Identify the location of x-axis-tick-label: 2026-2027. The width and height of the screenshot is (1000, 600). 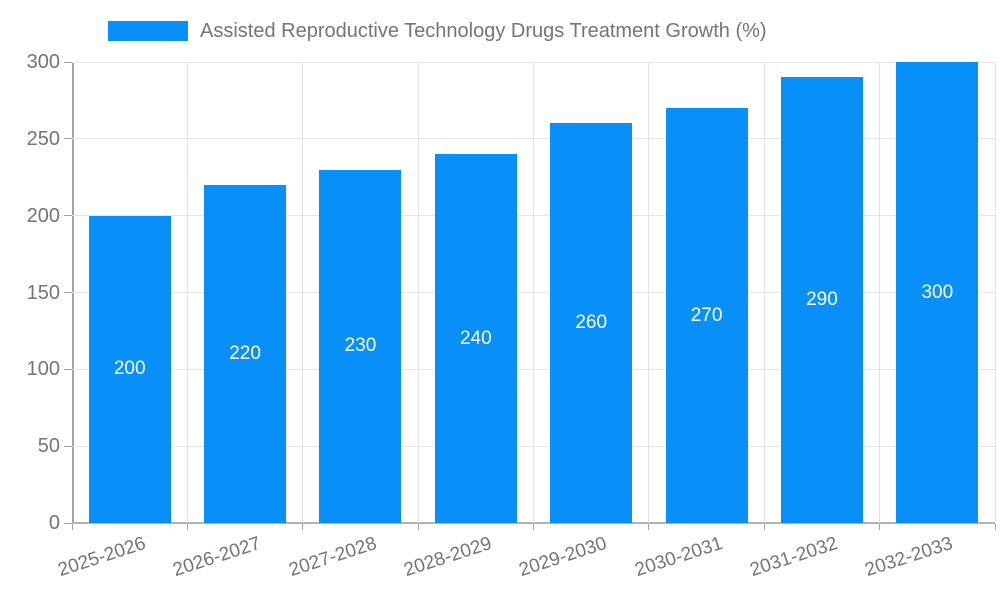
(217, 557).